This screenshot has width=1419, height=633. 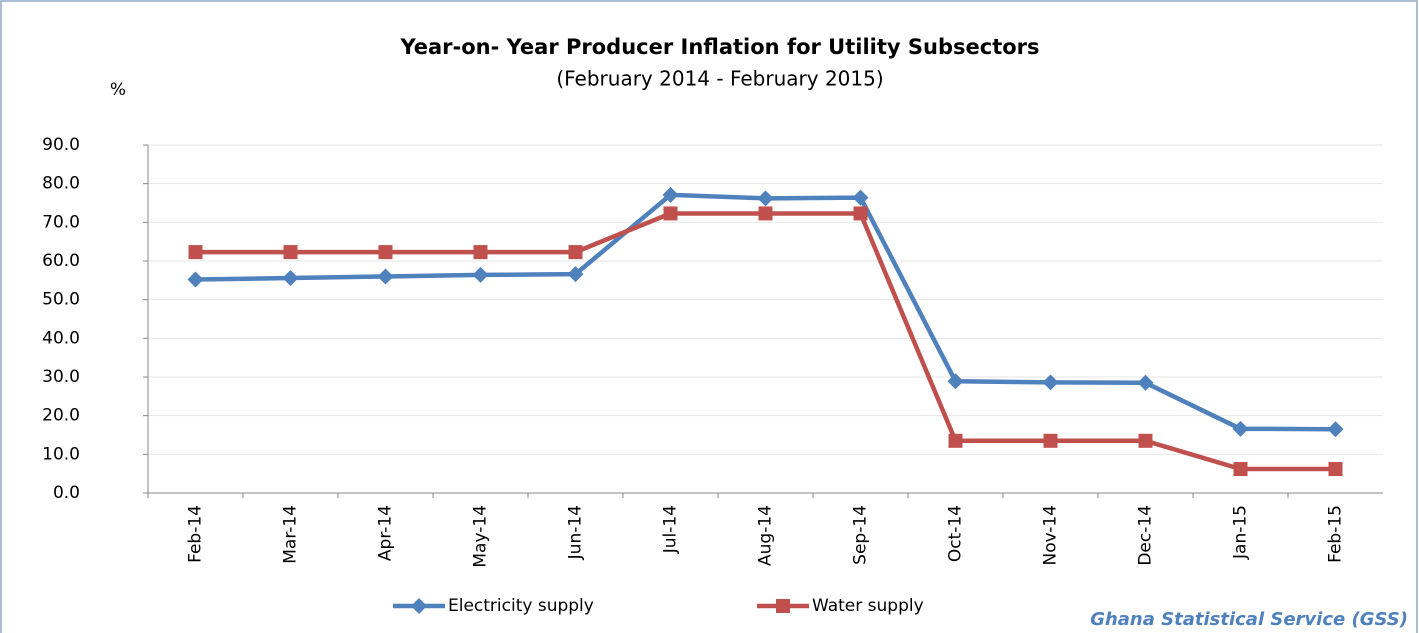 What do you see at coordinates (291, 534) in the screenshot?
I see `x-tick-label: Mar-14` at bounding box center [291, 534].